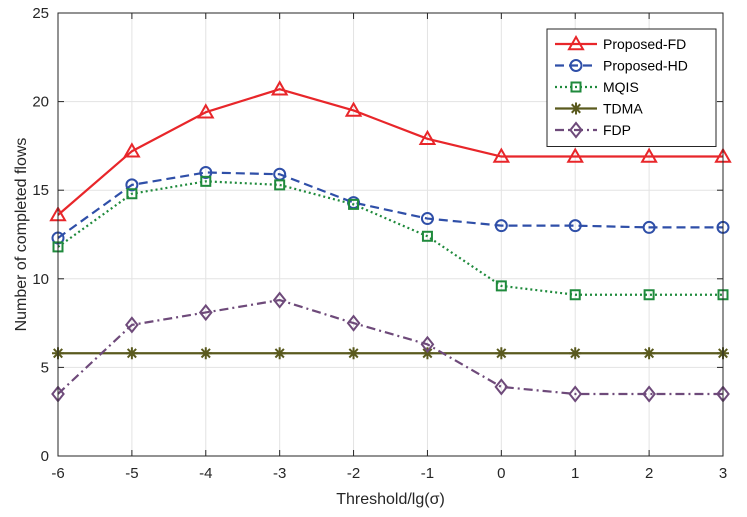  I want to click on x-tick-label: -6, so click(57, 473).